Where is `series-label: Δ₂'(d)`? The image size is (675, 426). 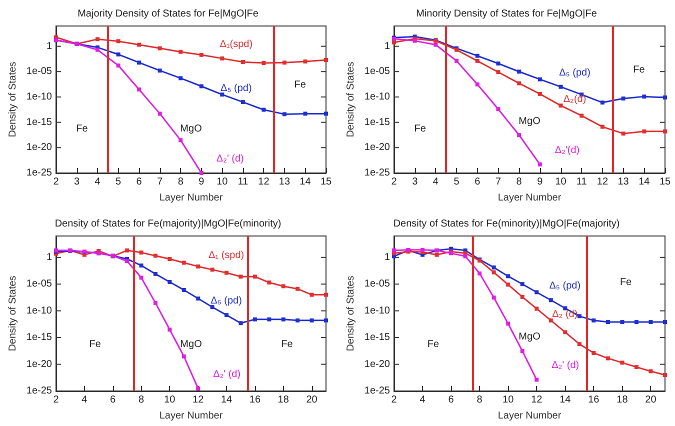 series-label: Δ₂'(d) is located at coordinates (567, 150).